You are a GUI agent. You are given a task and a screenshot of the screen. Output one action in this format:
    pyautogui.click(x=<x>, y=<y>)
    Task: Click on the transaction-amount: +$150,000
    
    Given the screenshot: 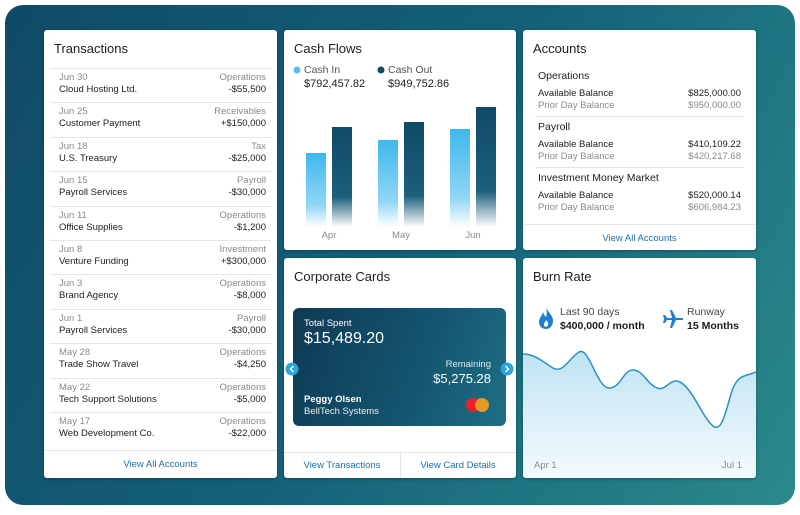 What is the action you would take?
    pyautogui.click(x=243, y=124)
    